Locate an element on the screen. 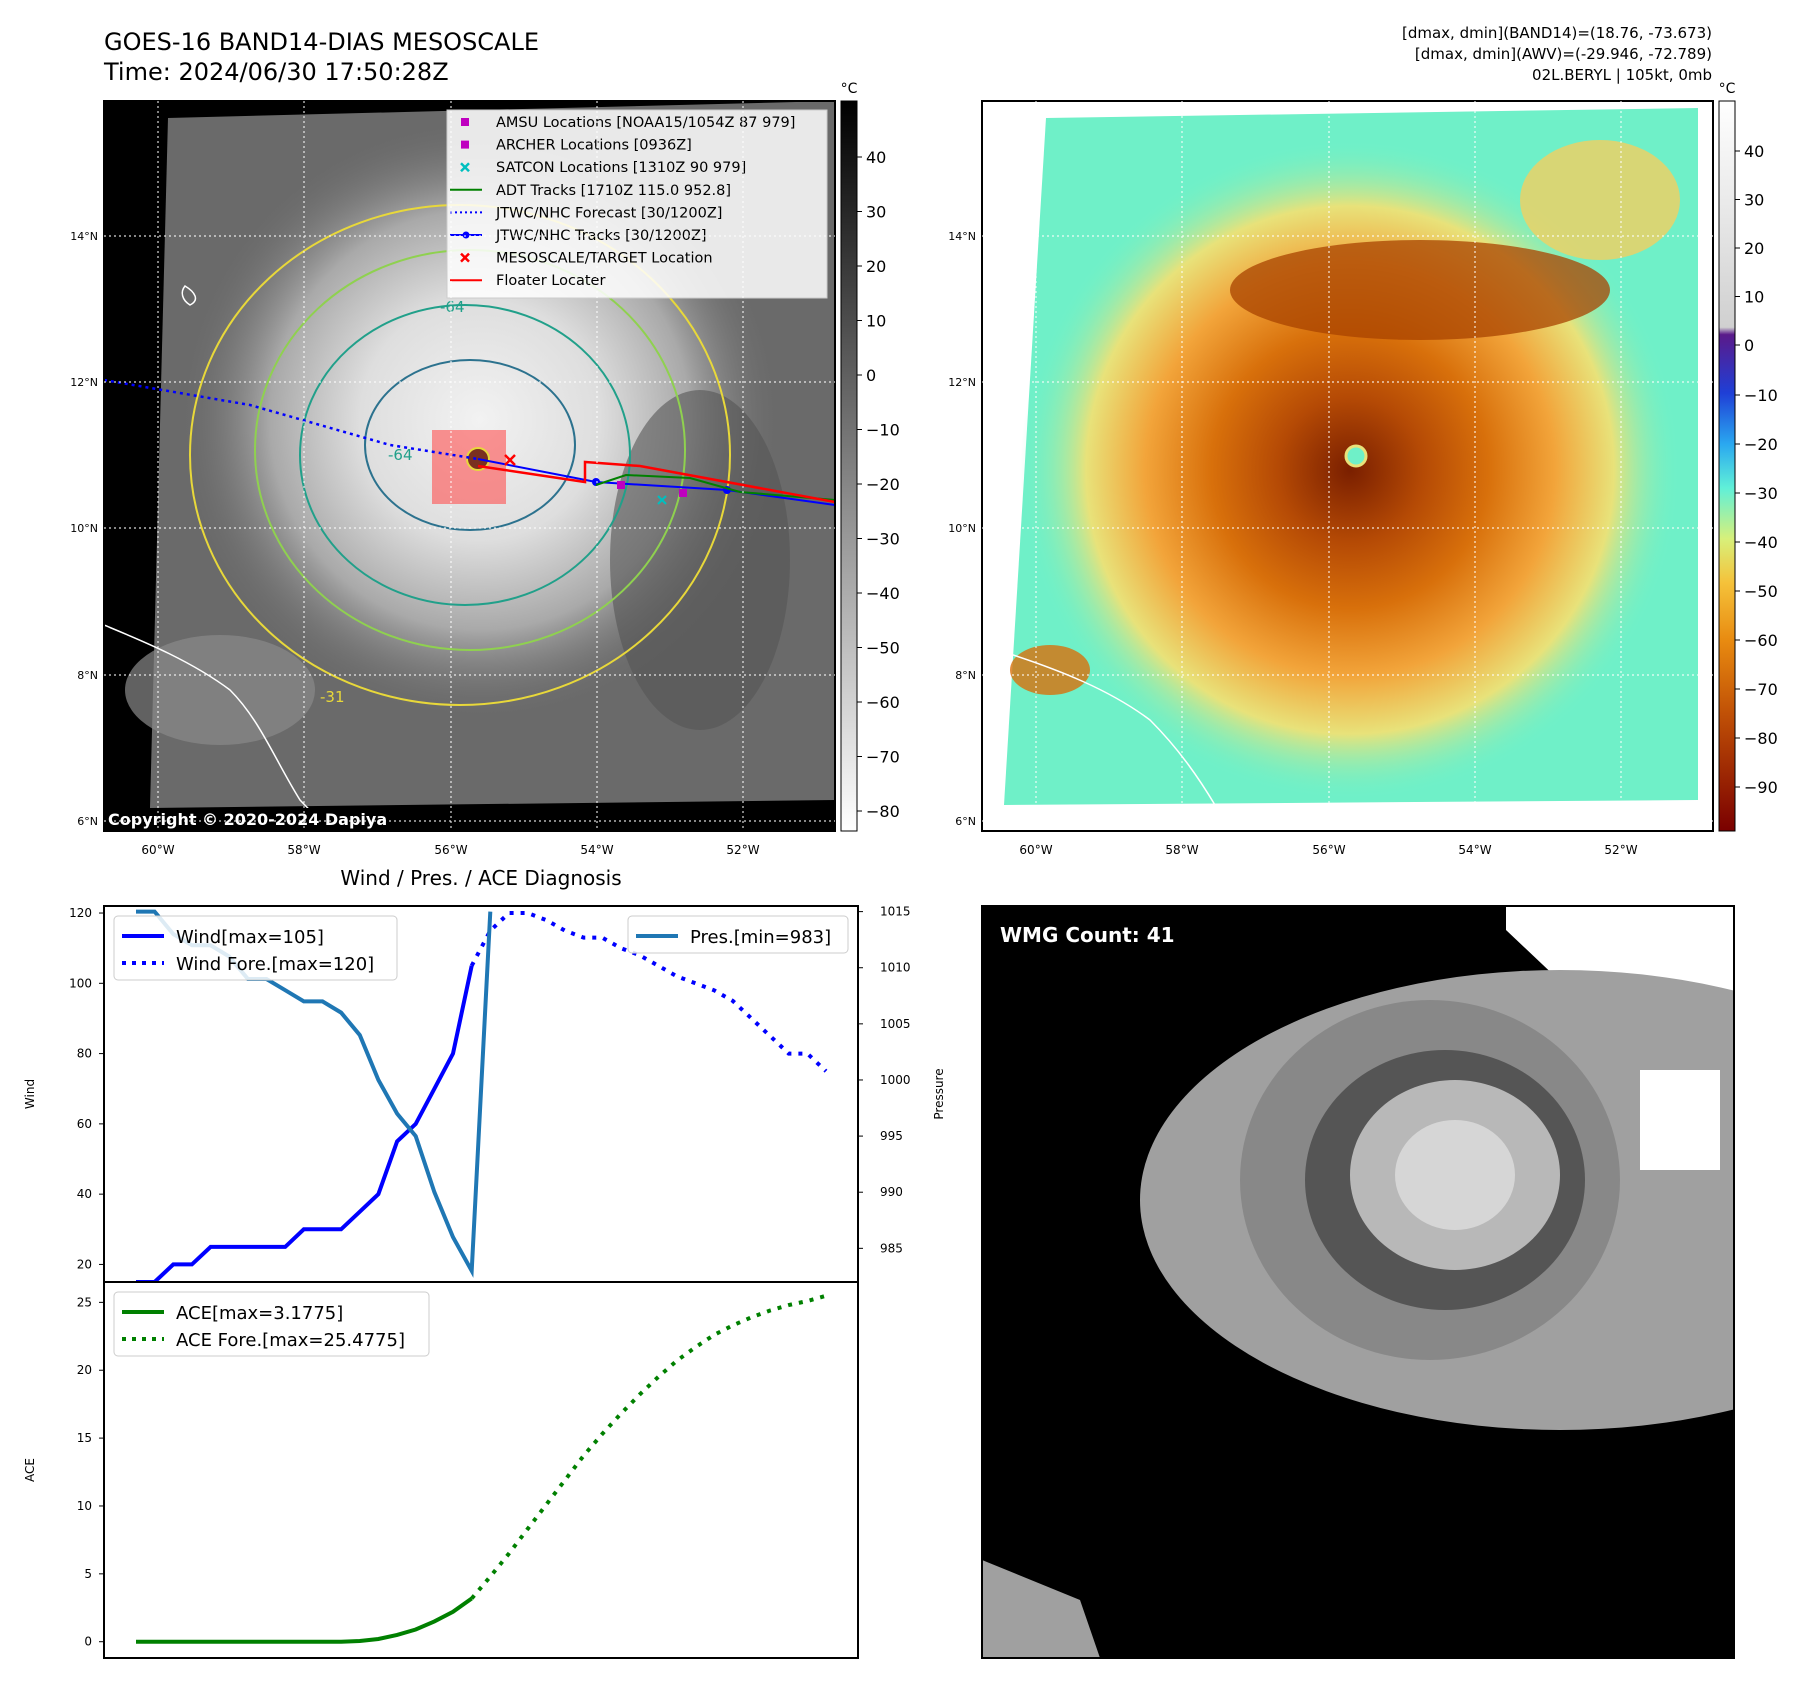  lon-label: 52°W is located at coordinates (1620, 850).